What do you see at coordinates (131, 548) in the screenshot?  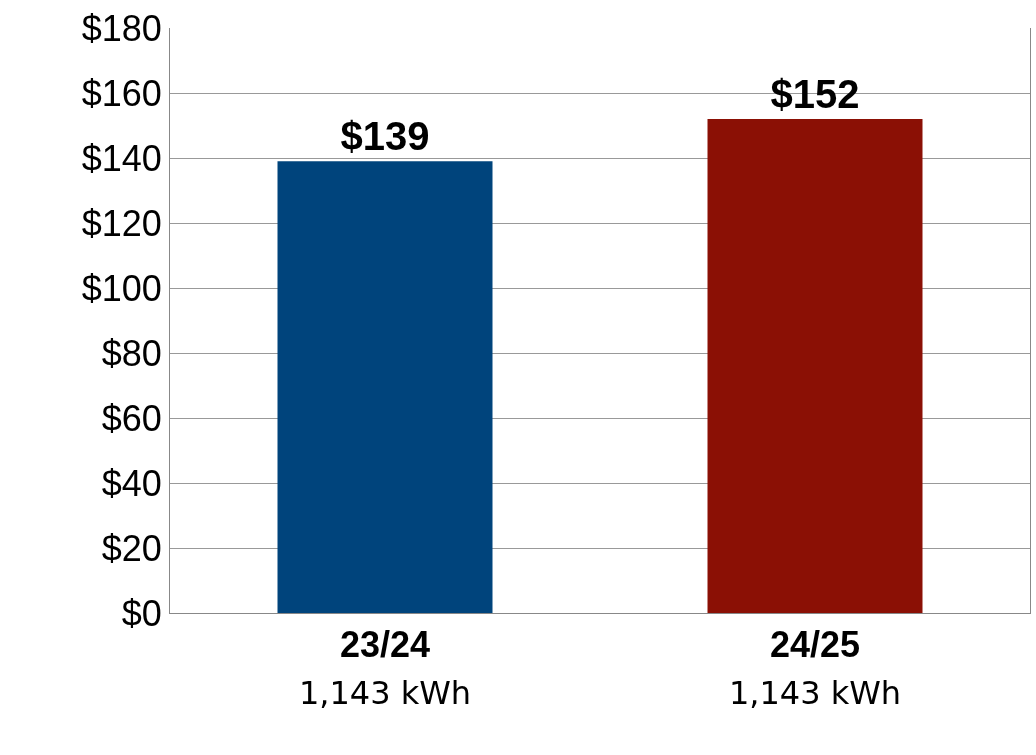 I see `y-tick-label: $20` at bounding box center [131, 548].